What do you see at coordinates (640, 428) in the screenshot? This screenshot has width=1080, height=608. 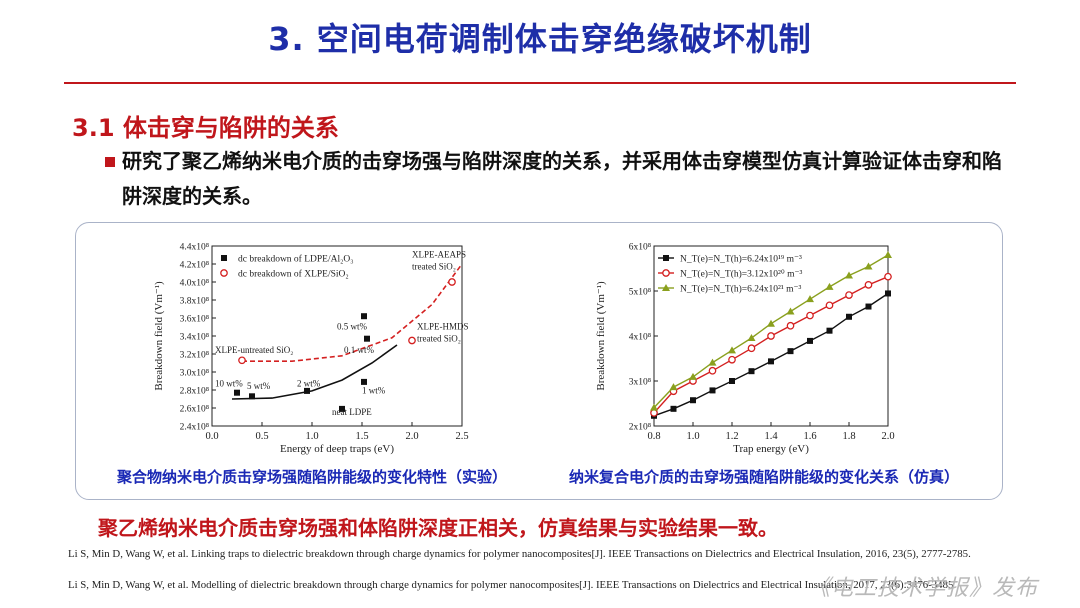 I see `y-tick-label: 2x10⁸` at bounding box center [640, 428].